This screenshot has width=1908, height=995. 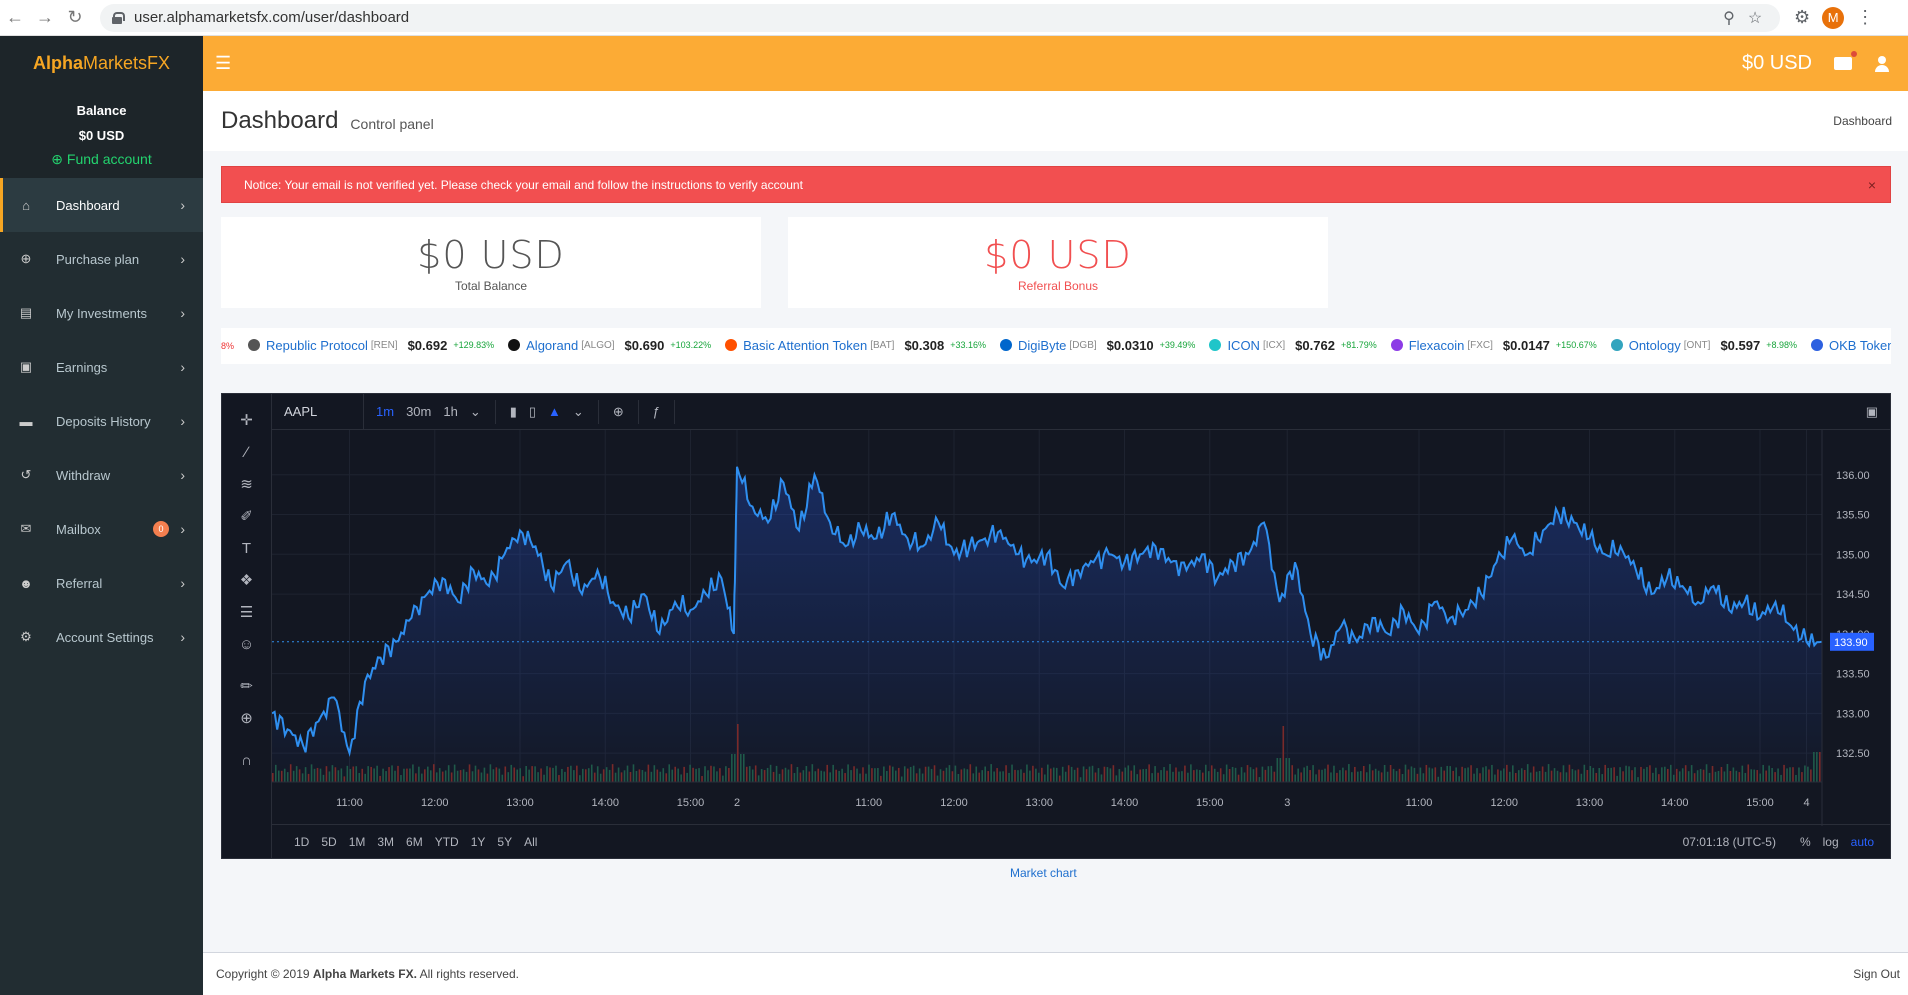 I want to click on range-button: YTD, so click(x=446, y=841).